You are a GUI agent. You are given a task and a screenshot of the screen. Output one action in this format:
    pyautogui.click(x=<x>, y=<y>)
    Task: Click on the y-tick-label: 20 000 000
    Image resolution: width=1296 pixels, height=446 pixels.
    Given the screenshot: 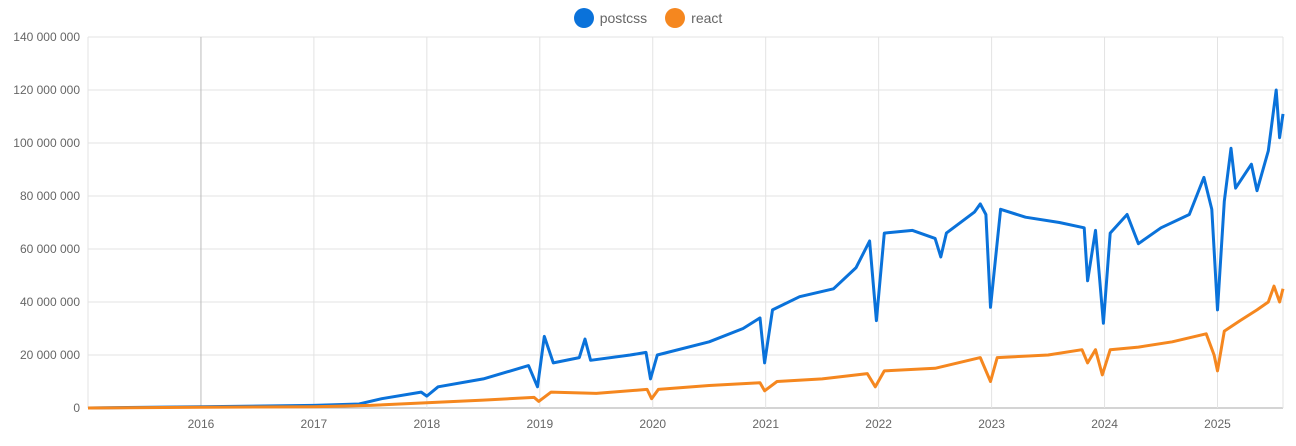 What is the action you would take?
    pyautogui.click(x=50, y=355)
    